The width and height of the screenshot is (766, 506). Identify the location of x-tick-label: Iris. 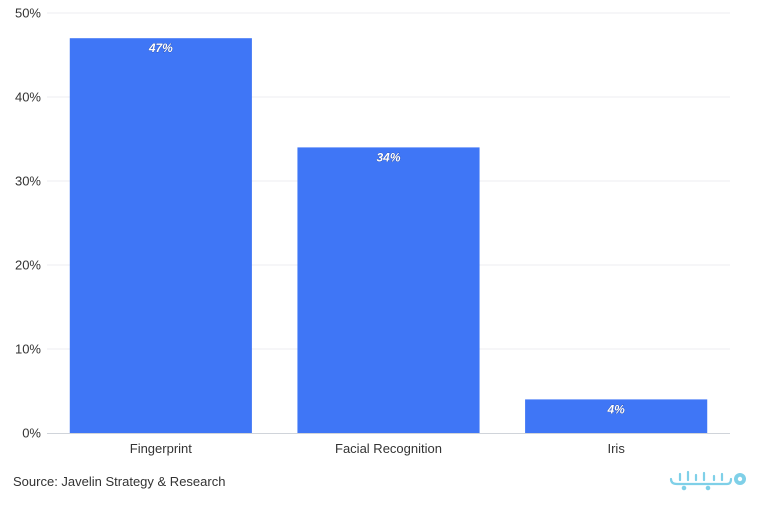
(616, 448).